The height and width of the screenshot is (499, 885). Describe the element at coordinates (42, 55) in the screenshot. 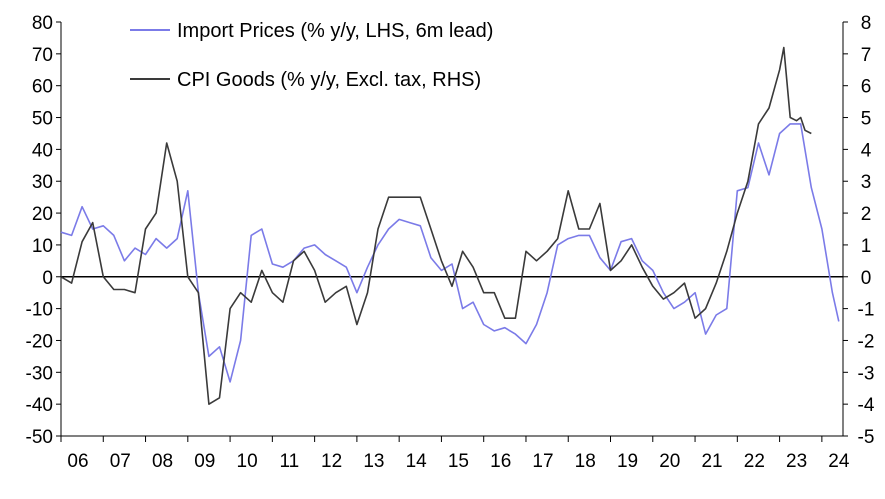

I see `left-tick-label: 70` at that location.